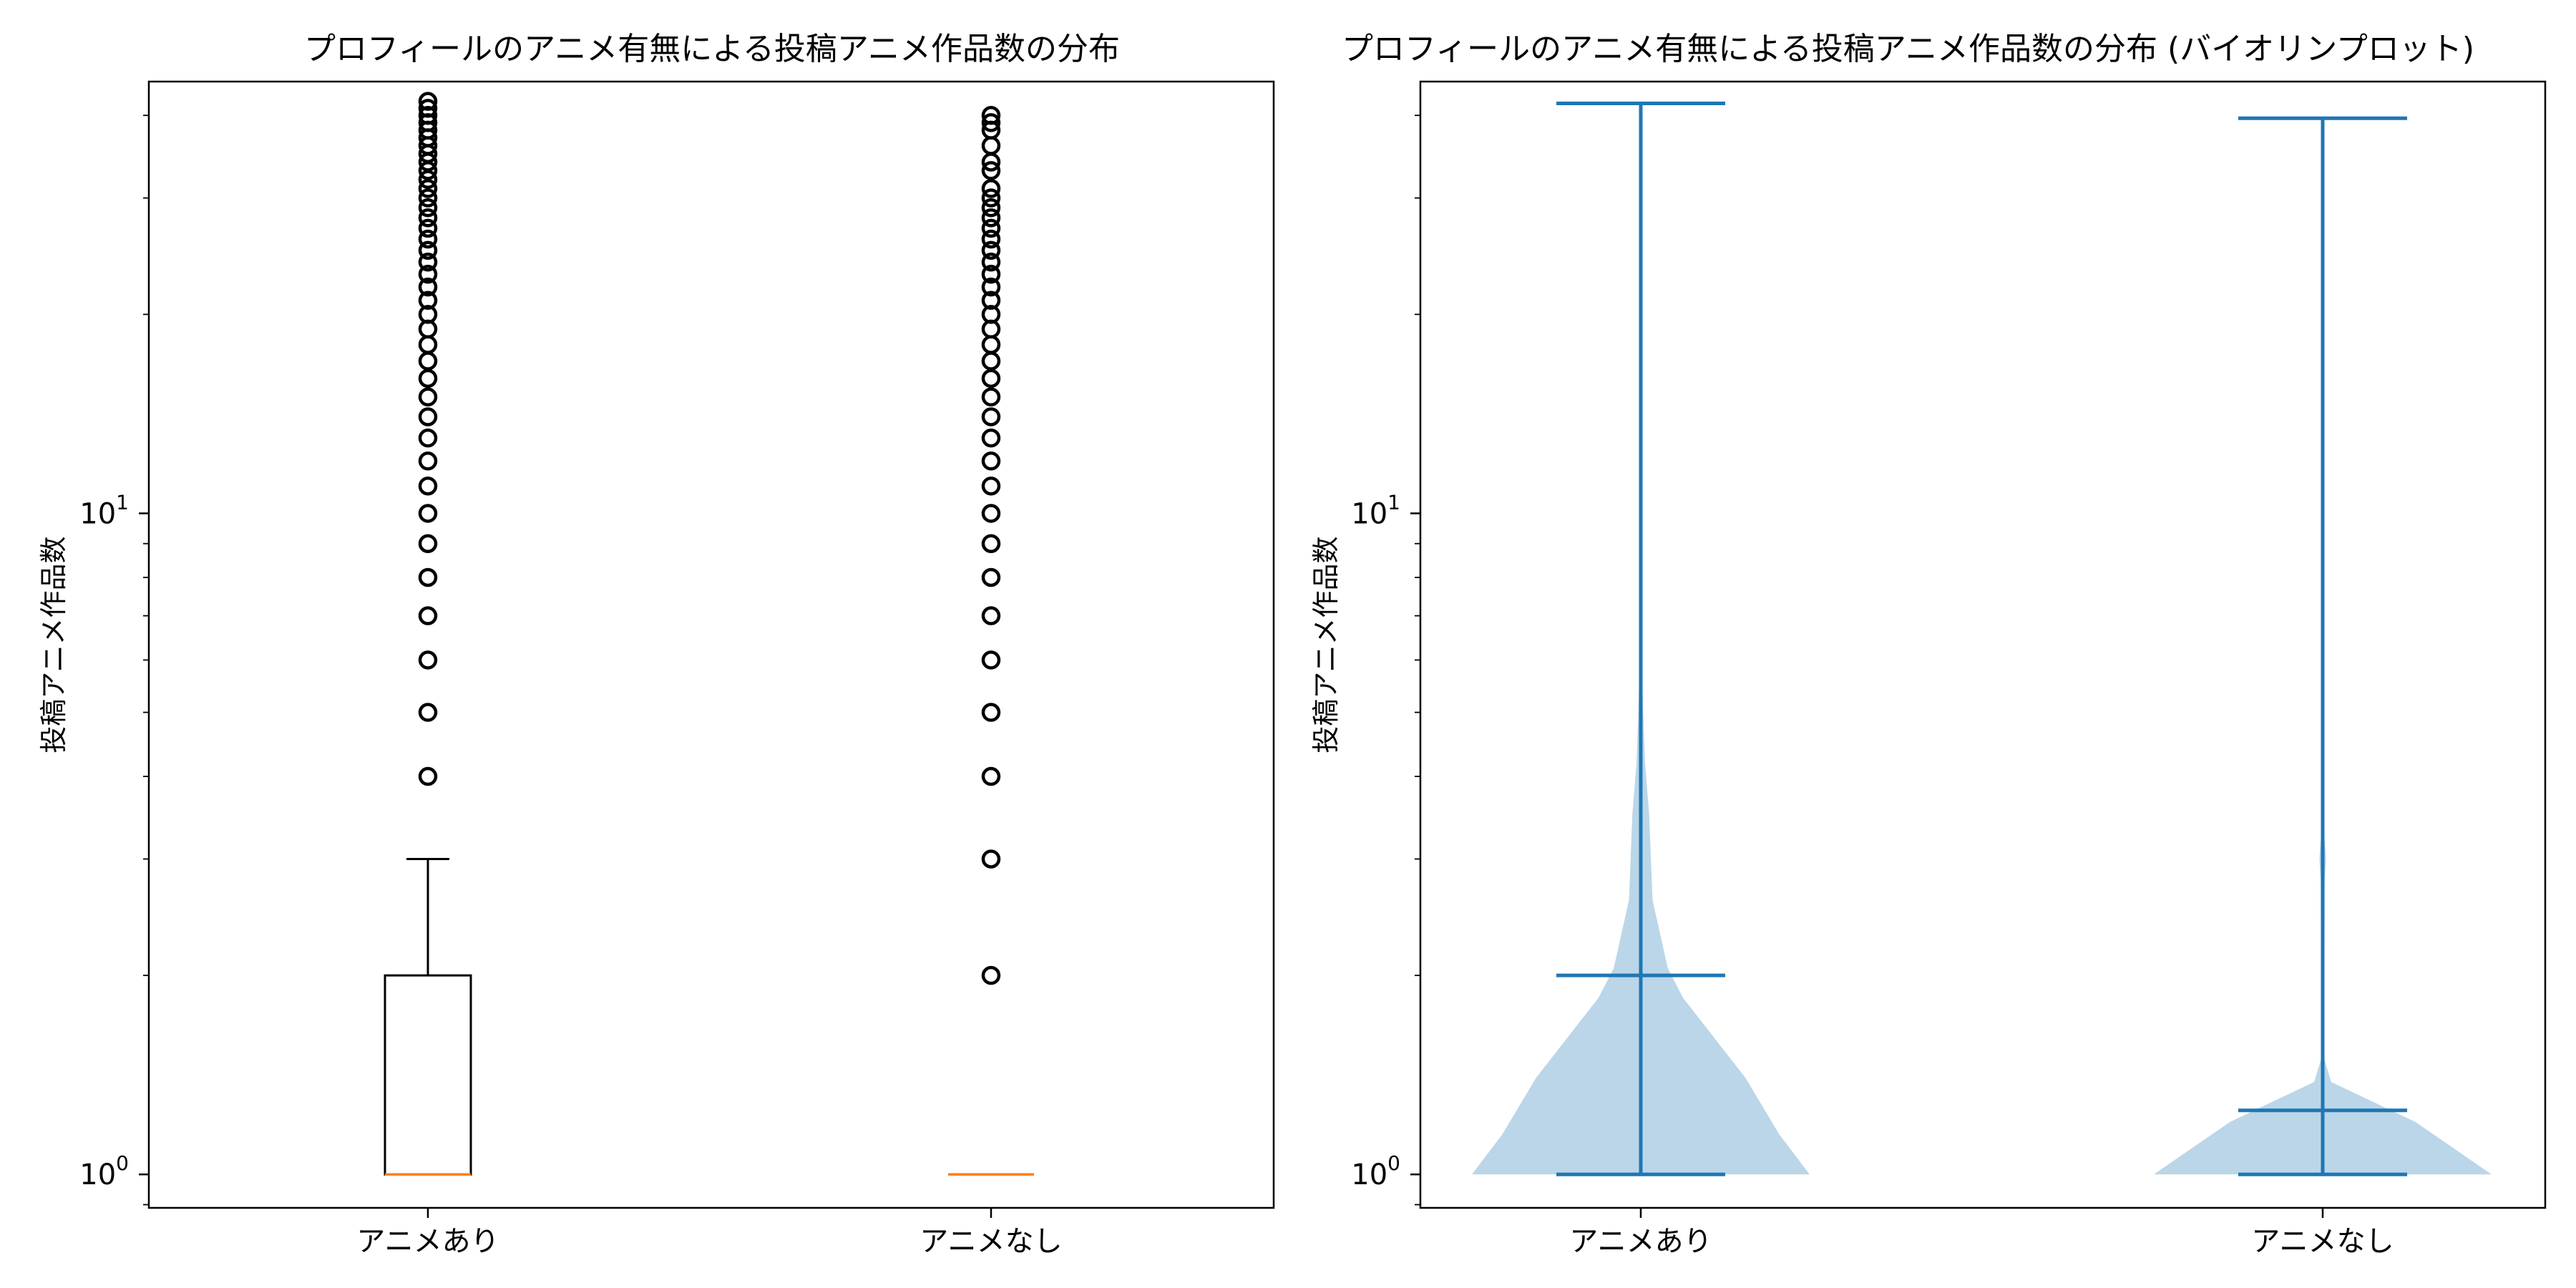  What do you see at coordinates (712, 49) in the screenshot?
I see `boxplot-title: プロフィールのアニメ有無による投稿アニメ作品数の分布` at bounding box center [712, 49].